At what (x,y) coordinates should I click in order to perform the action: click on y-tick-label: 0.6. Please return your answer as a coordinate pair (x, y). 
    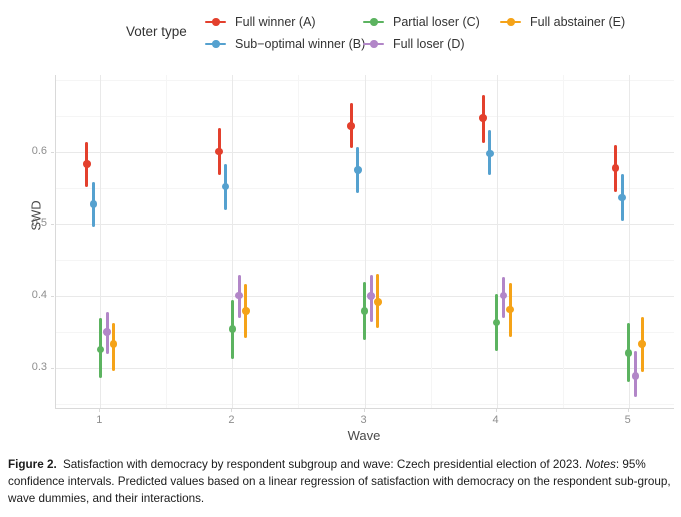
    Looking at the image, I should click on (39, 151).